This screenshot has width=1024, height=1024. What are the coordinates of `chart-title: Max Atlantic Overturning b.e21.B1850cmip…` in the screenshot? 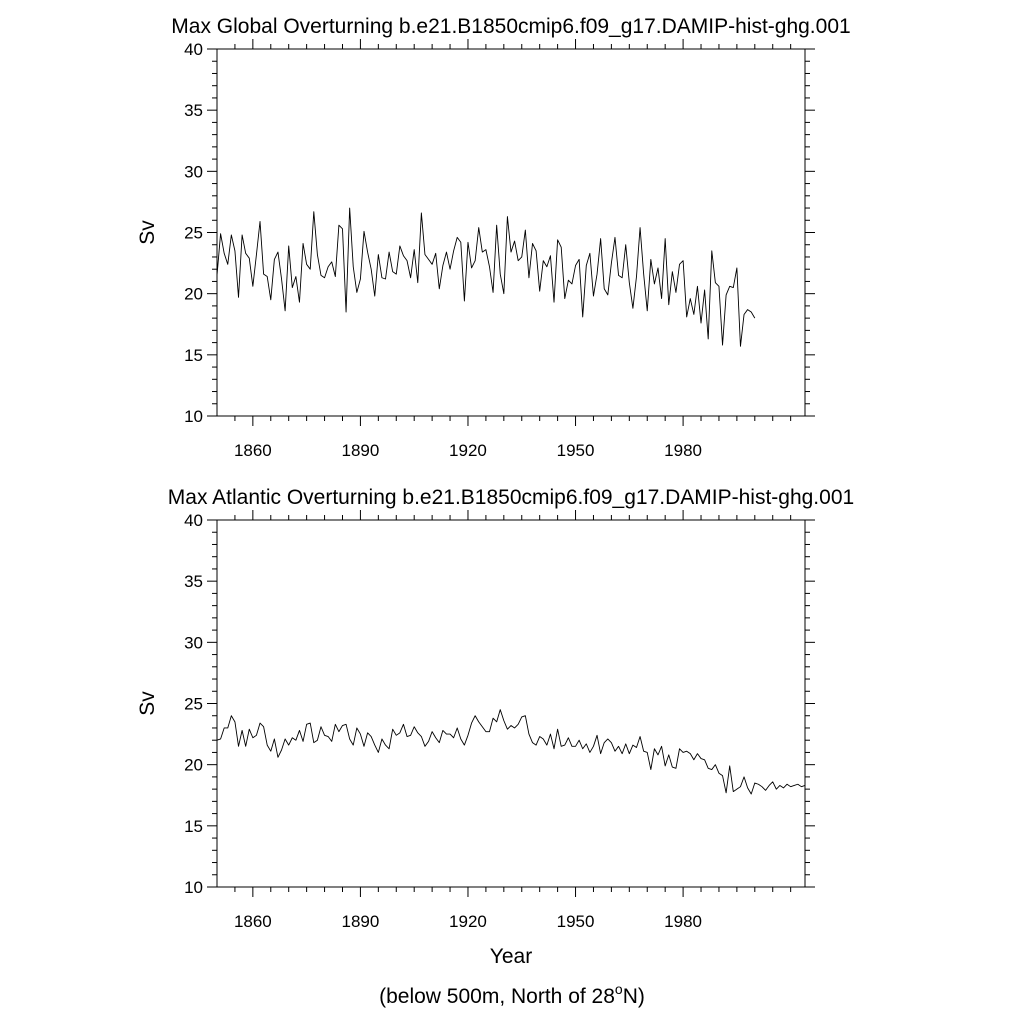 It's located at (511, 497).